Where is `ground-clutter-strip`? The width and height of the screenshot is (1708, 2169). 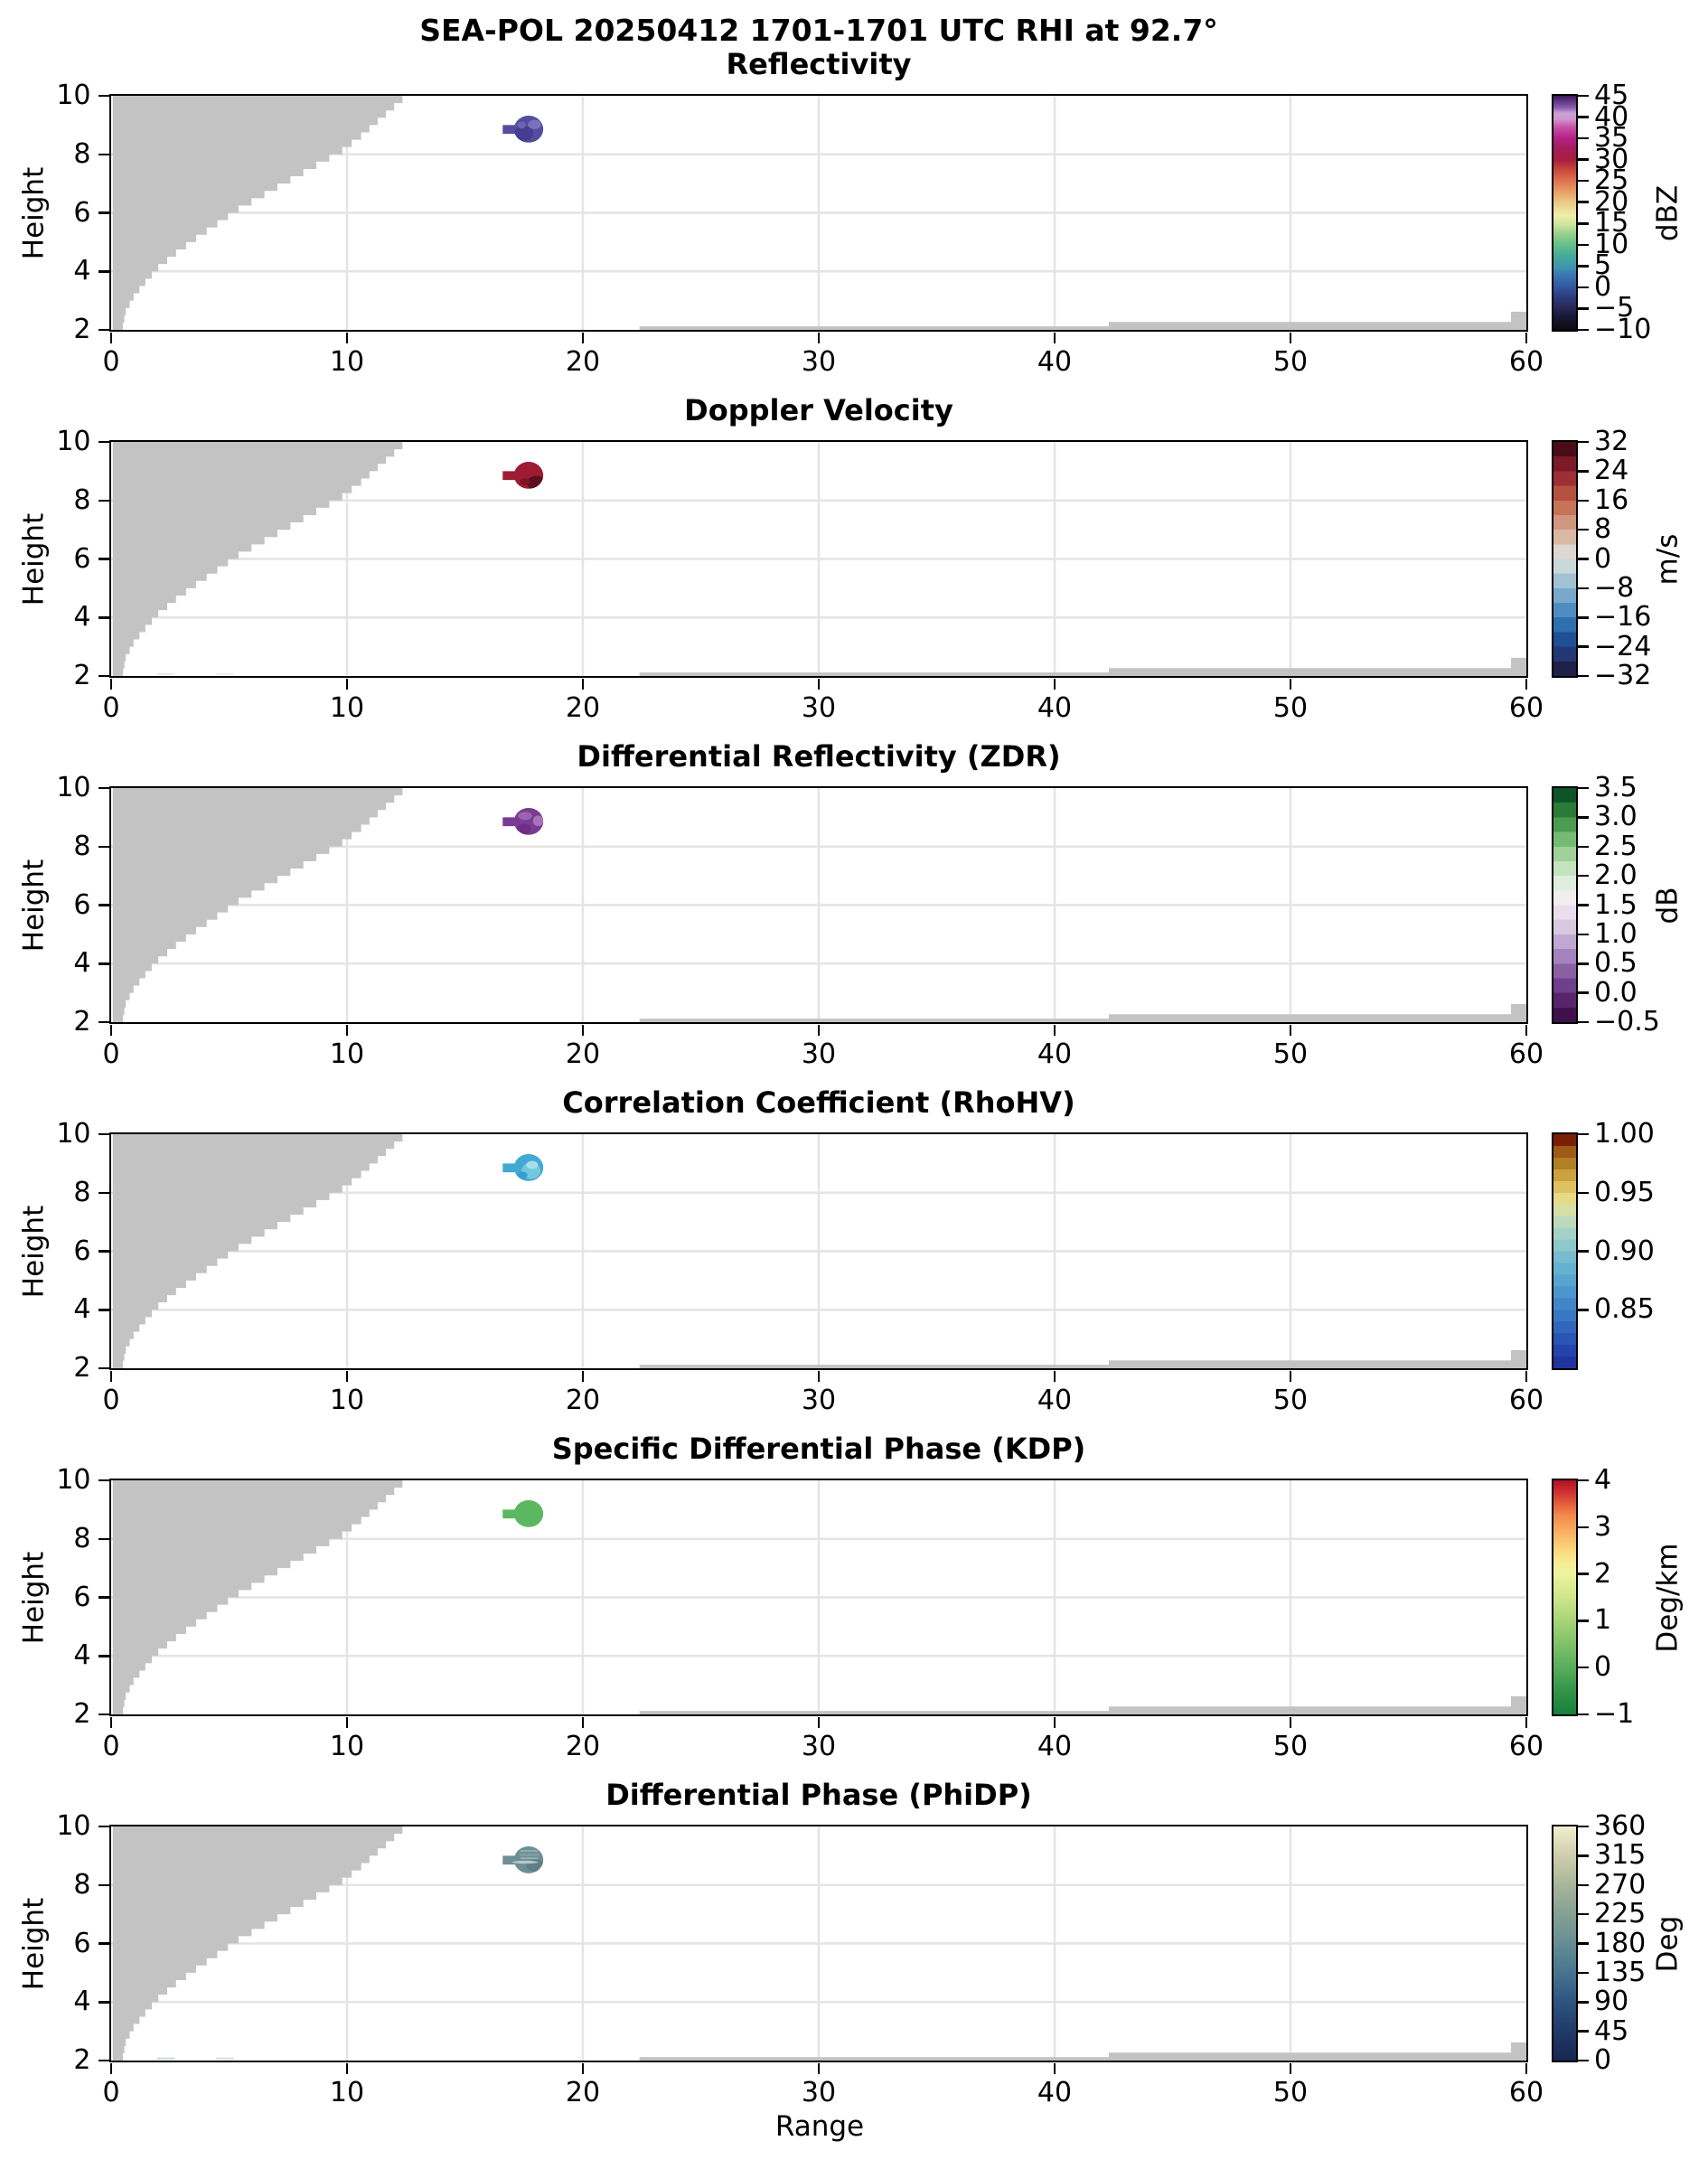 ground-clutter-strip is located at coordinates (1082, 1705).